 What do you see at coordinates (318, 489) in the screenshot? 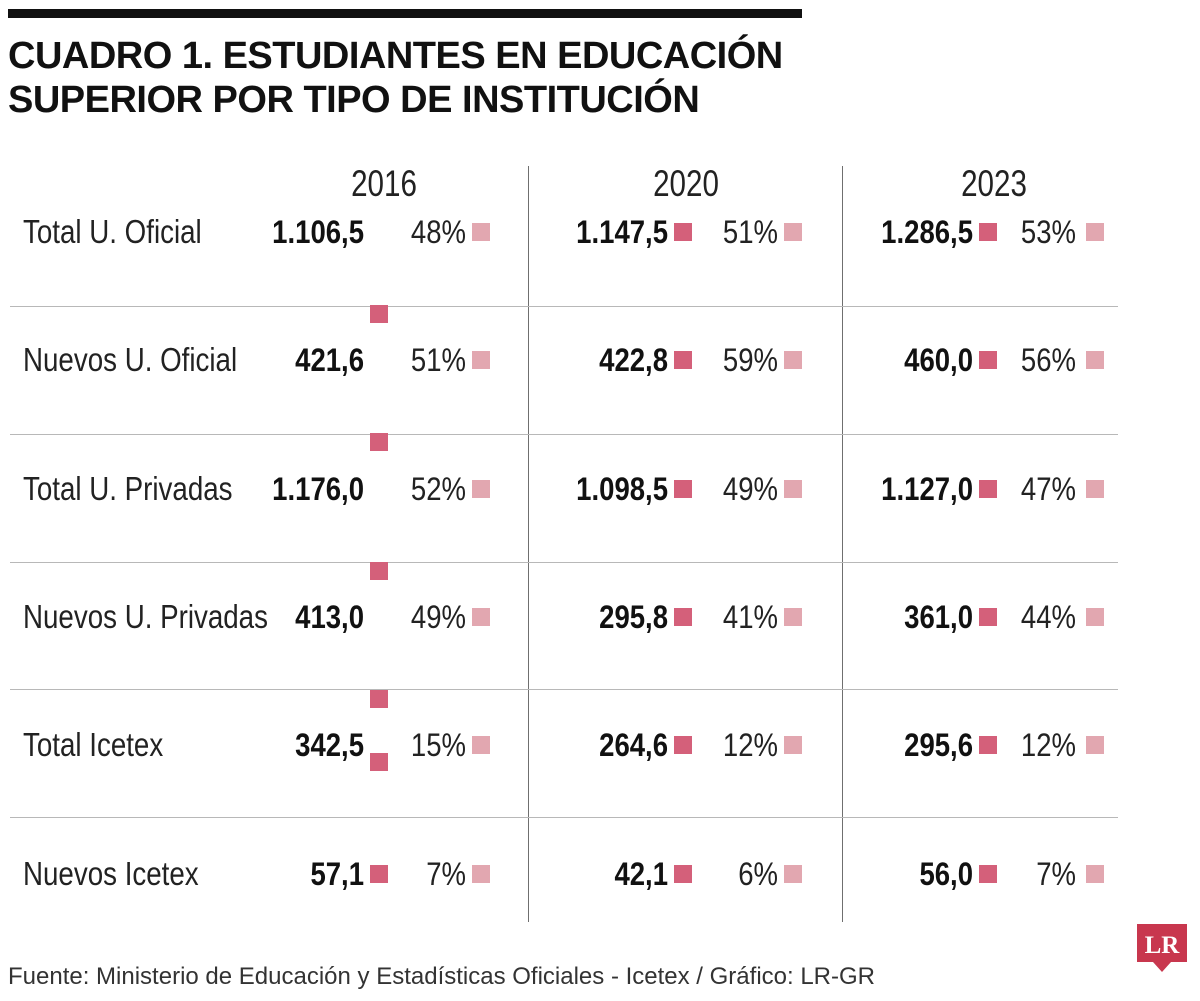
I see `cell-value: 1.176,0` at bounding box center [318, 489].